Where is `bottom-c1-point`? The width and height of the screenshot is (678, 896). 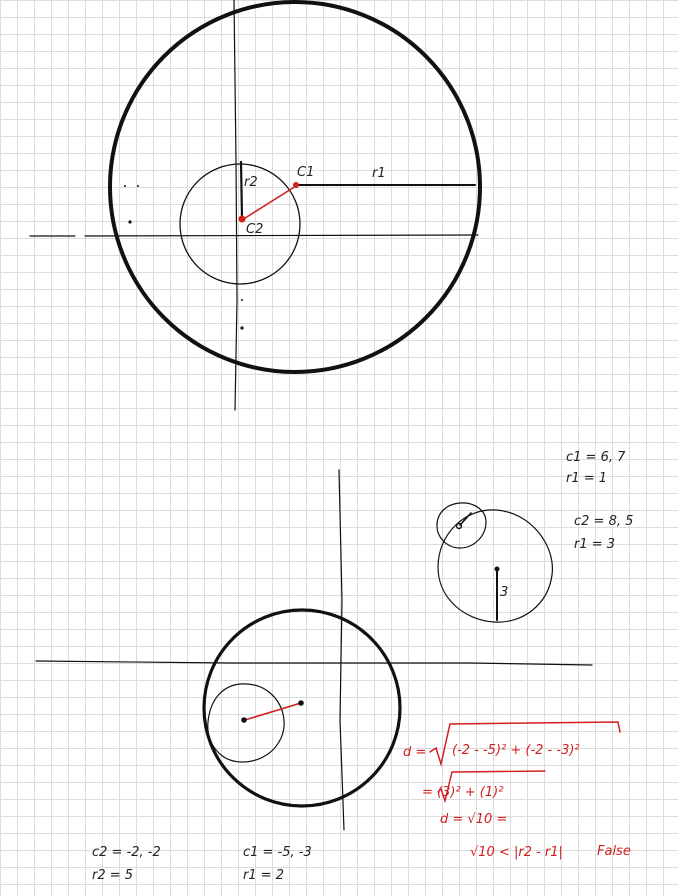
bottom-c1-point is located at coordinates (244, 720).